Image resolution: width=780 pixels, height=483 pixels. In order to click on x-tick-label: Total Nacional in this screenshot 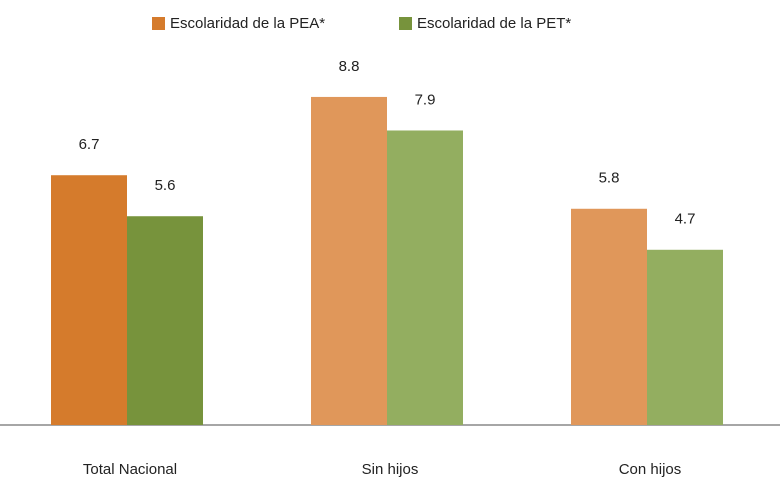, I will do `click(130, 469)`.